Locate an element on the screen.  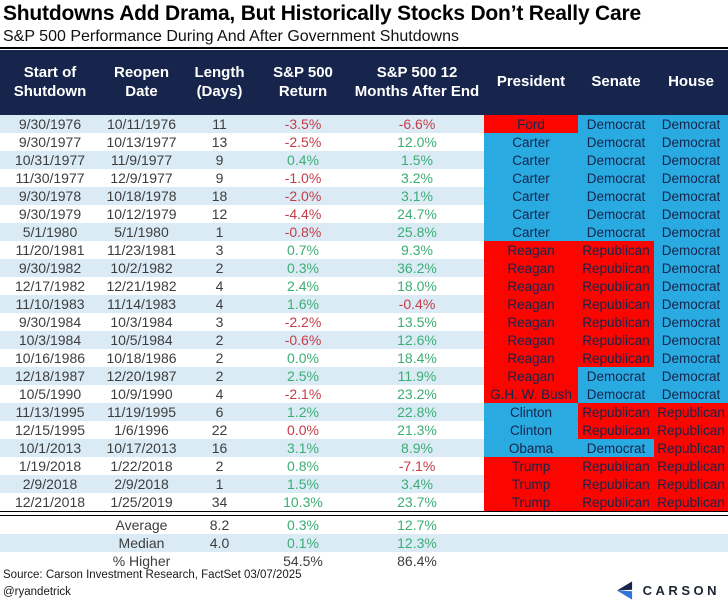
cell-president: Trump is located at coordinates (531, 484).